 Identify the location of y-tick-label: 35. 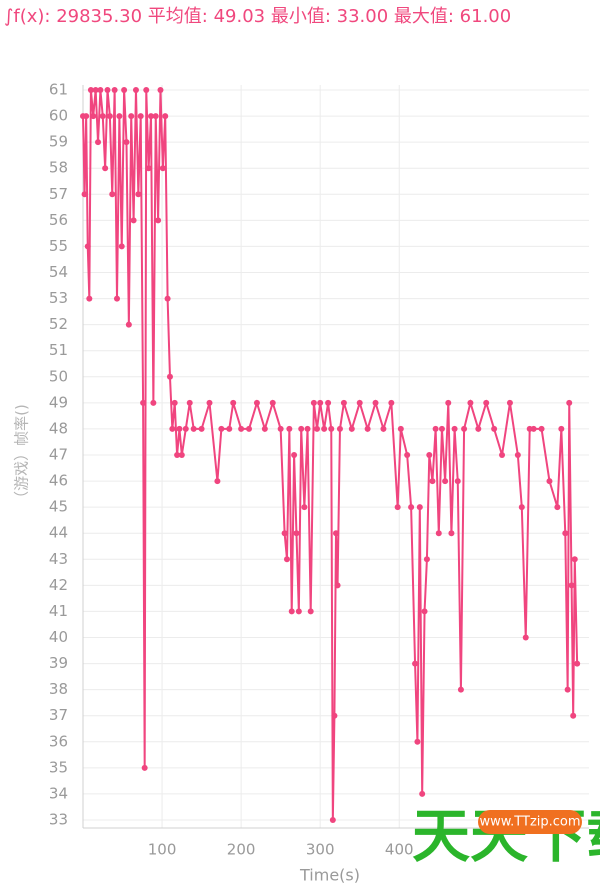
(58, 767).